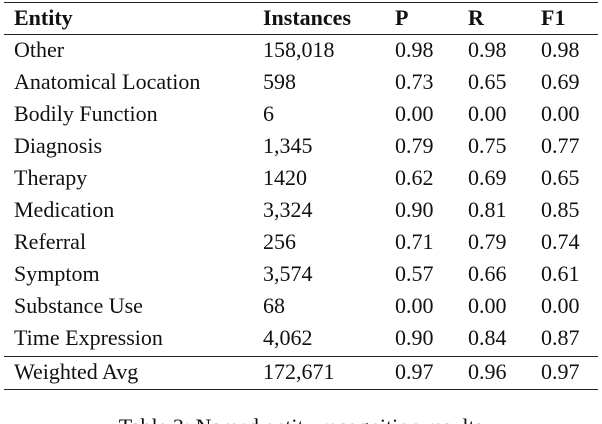 The width and height of the screenshot is (602, 424). Describe the element at coordinates (301, 389) in the screenshot. I see `bottom-rule` at that location.